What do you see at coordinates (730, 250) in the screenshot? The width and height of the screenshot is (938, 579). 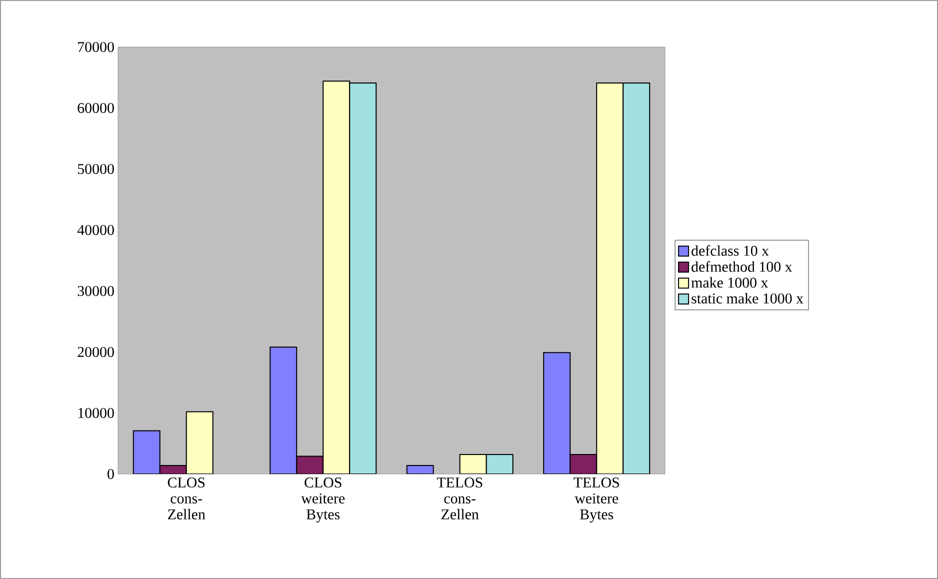 I see `legend-label: defclass 10 x` at bounding box center [730, 250].